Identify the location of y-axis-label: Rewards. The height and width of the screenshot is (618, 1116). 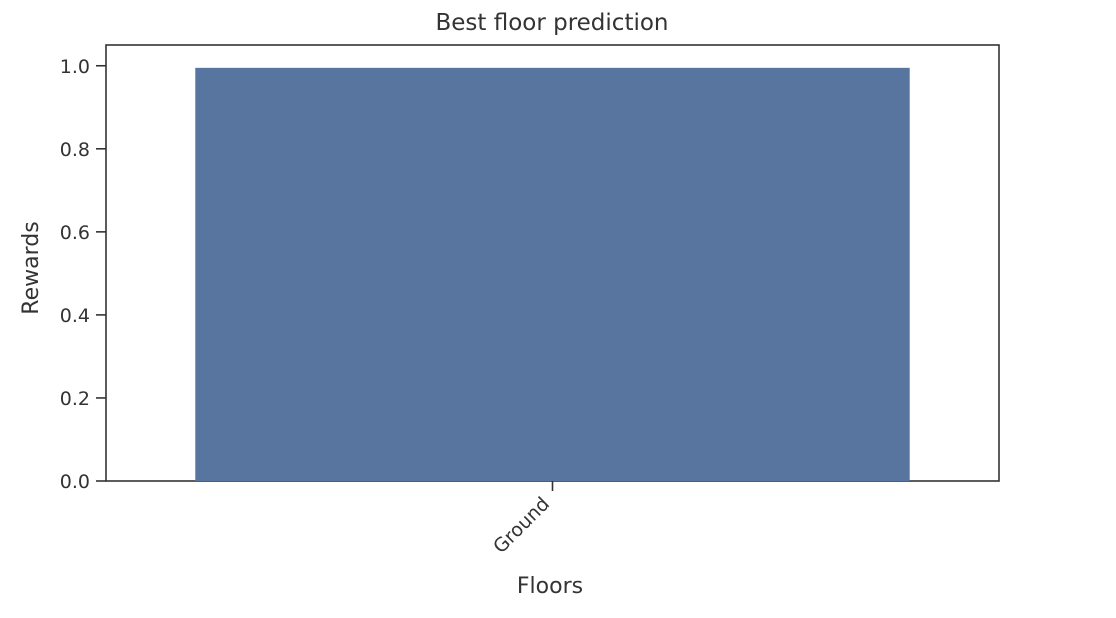
(31, 267).